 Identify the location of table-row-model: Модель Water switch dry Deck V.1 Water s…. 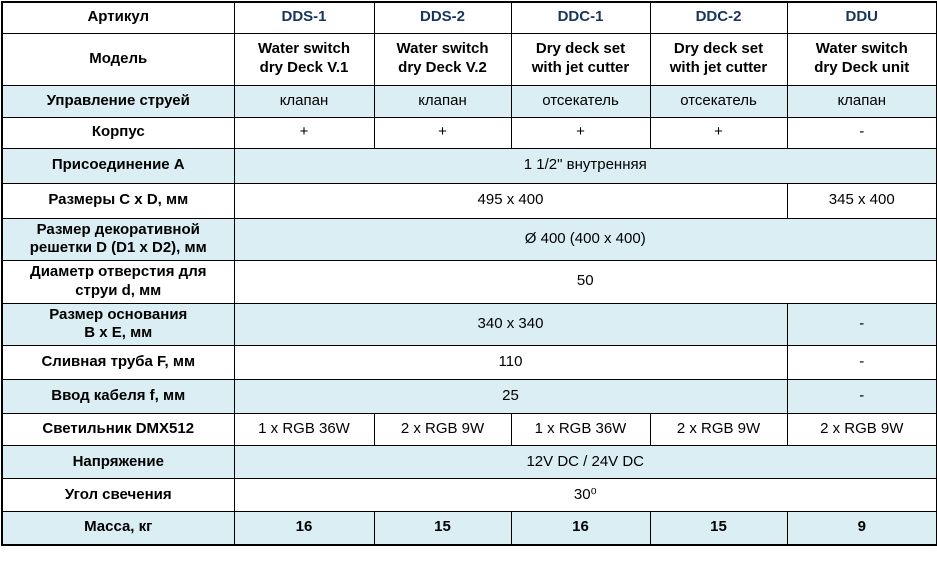
(469, 59).